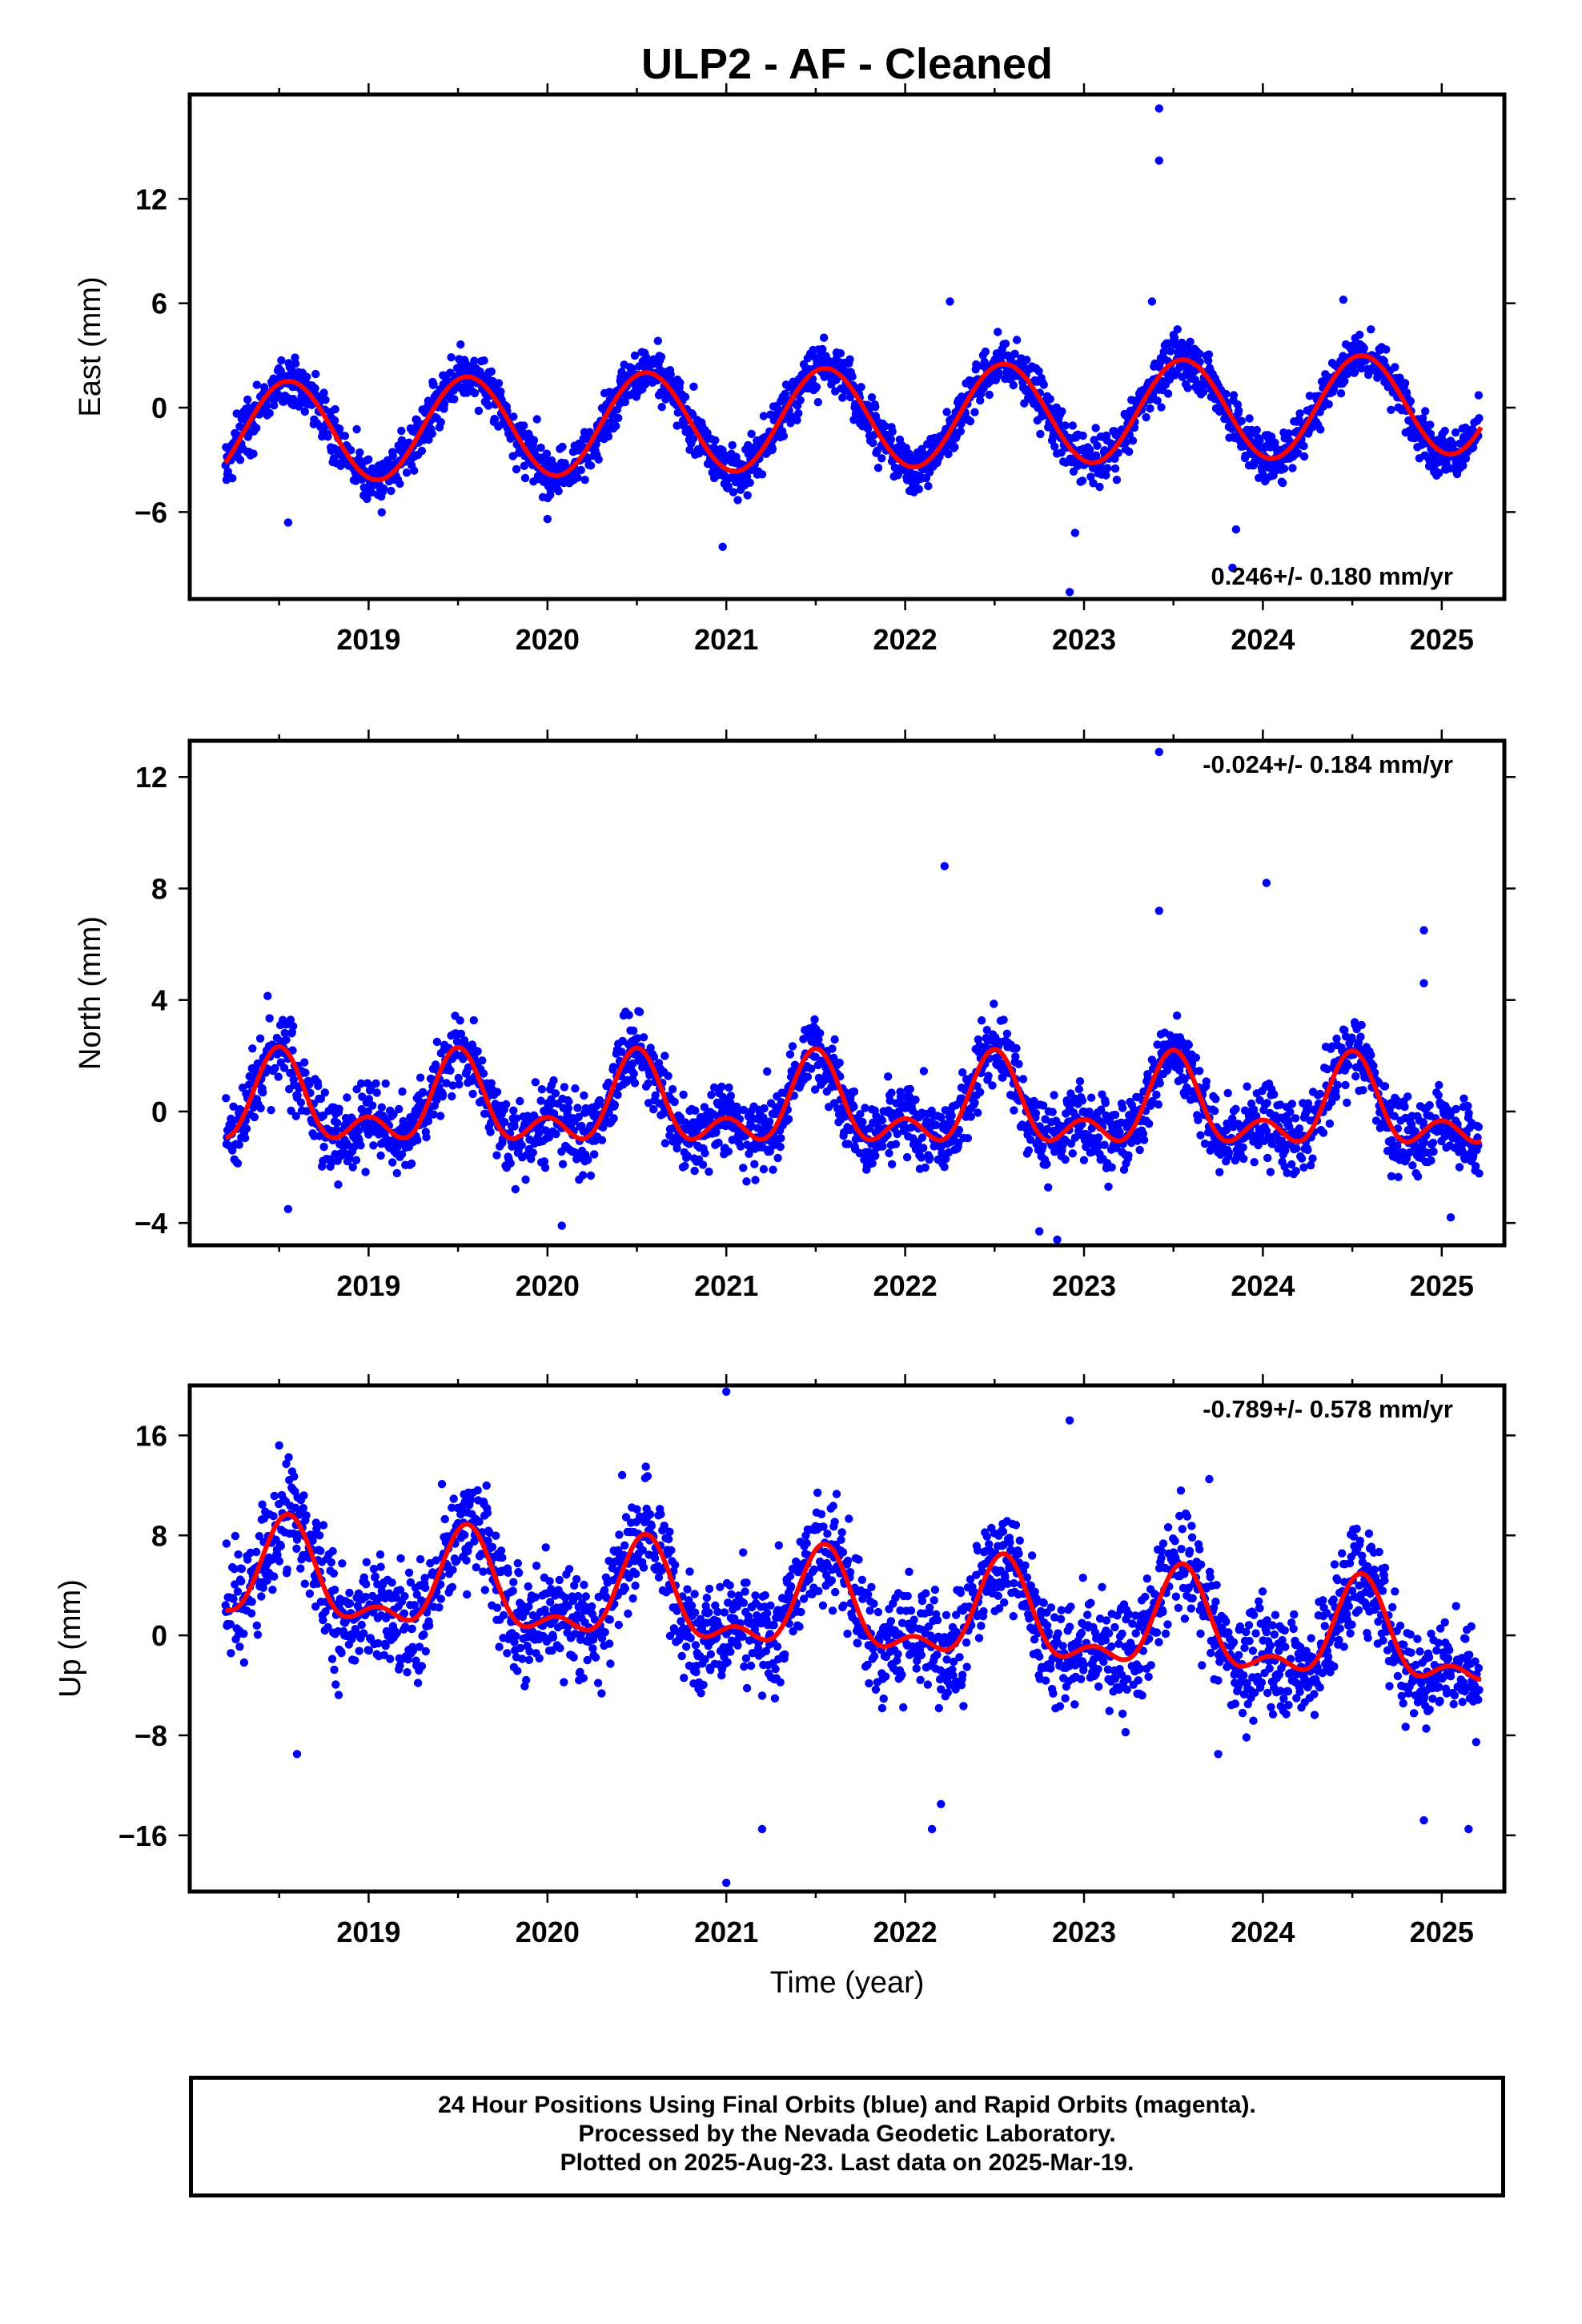  Describe the element at coordinates (905, 639) in the screenshot. I see `east-x-tick-label: 2022` at that location.